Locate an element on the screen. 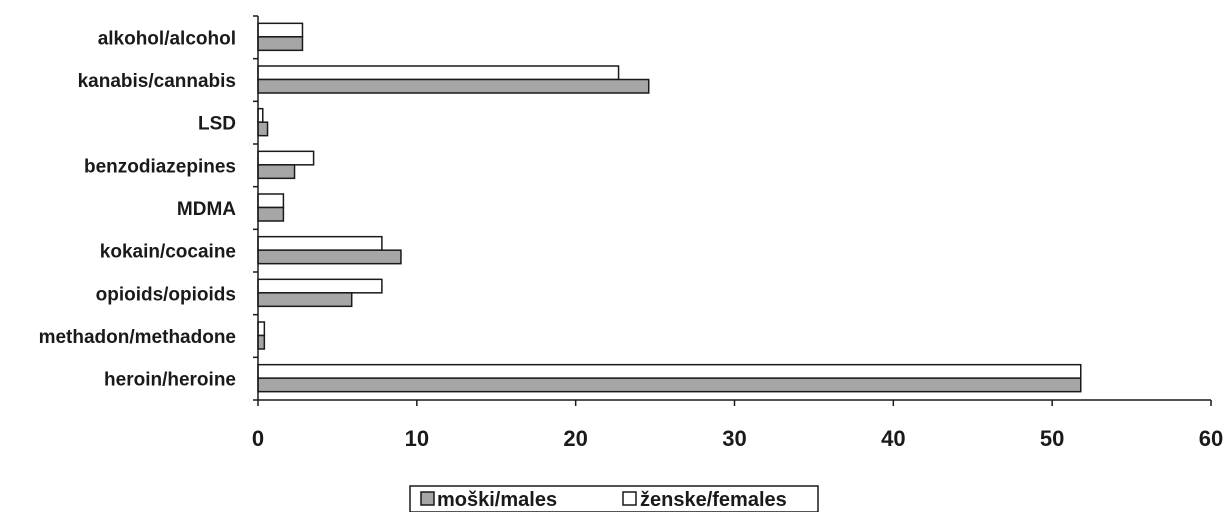 The image size is (1227, 512). x-tick-label: 60 is located at coordinates (1211, 438).